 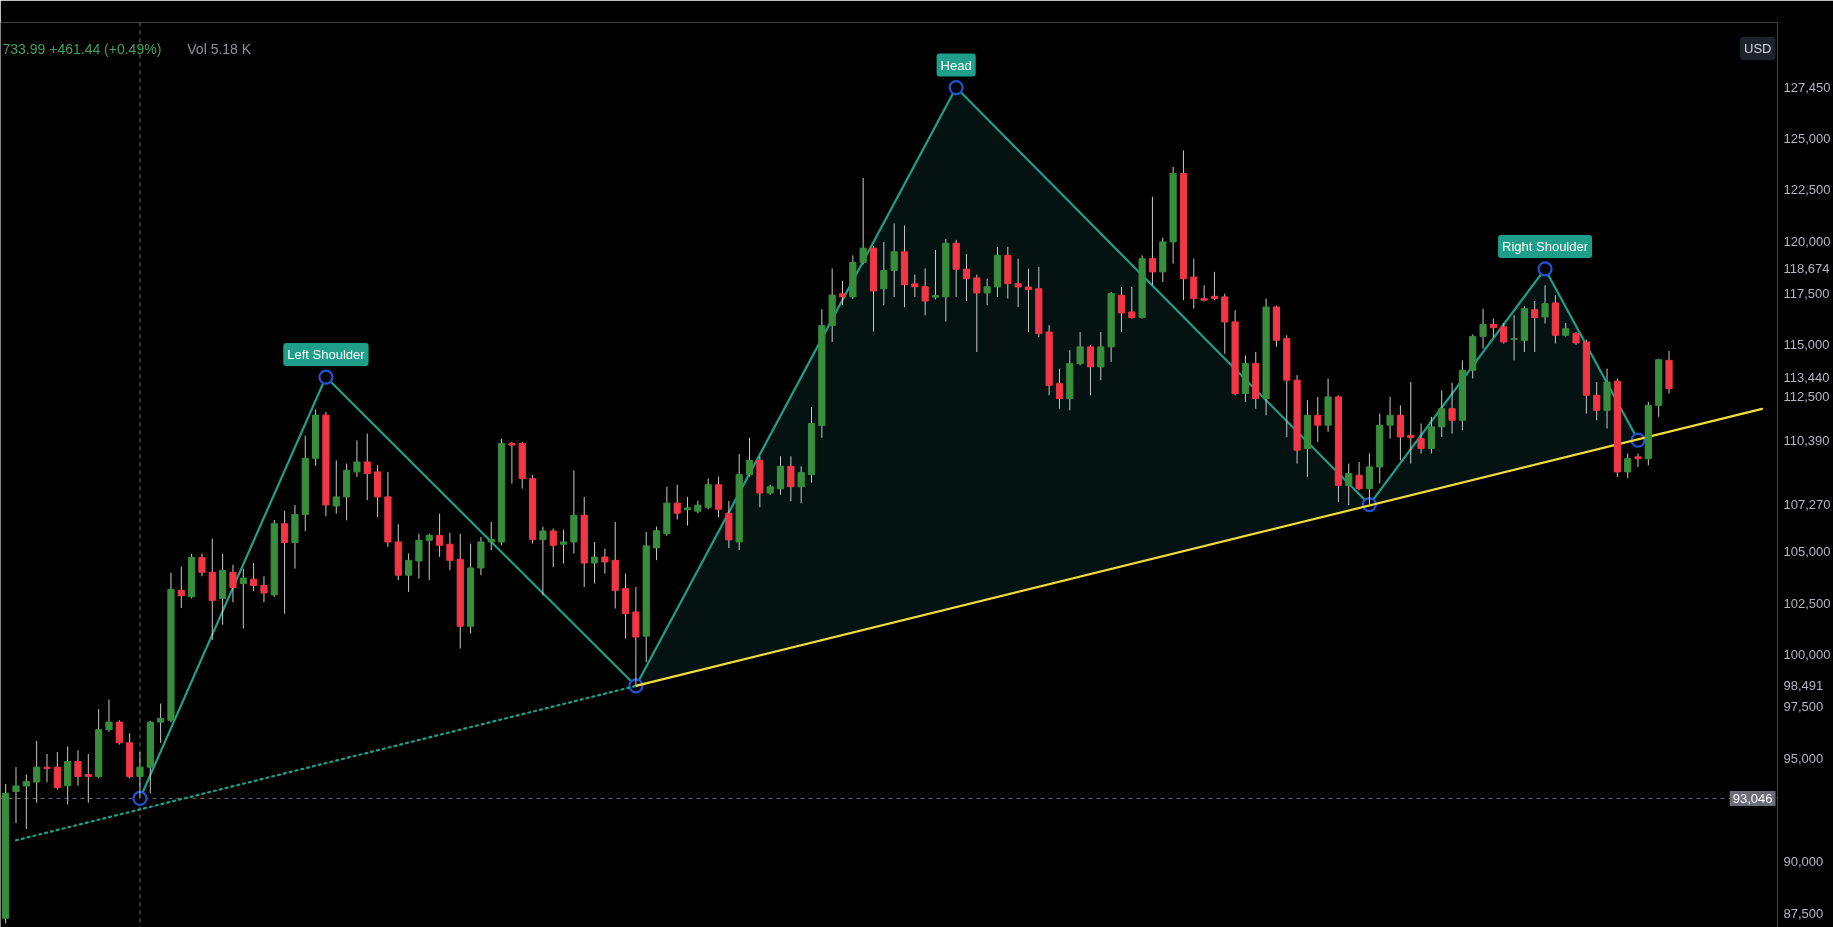 What do you see at coordinates (1545, 246) in the screenshot?
I see `data-label: Right Shoulder` at bounding box center [1545, 246].